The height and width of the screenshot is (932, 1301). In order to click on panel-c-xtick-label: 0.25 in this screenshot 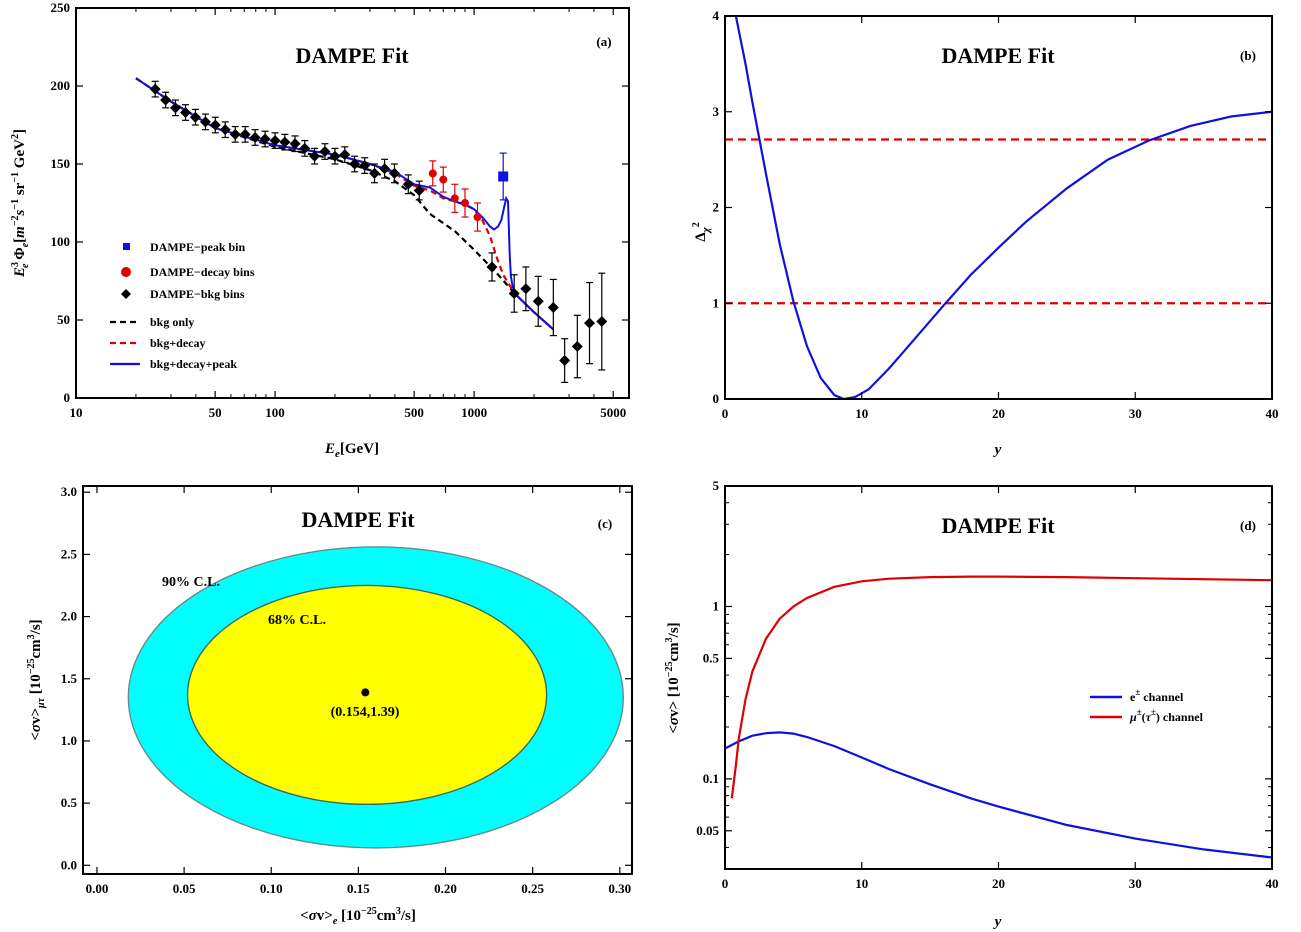, I will do `click(532, 888)`.